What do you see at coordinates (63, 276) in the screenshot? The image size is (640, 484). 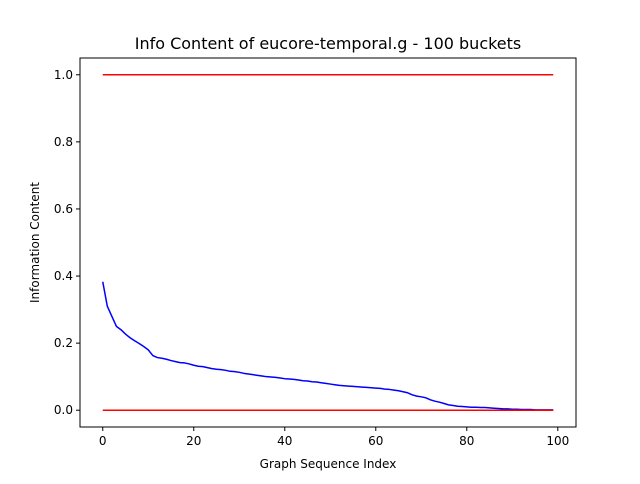 I see `y-tick-label: 0.4` at bounding box center [63, 276].